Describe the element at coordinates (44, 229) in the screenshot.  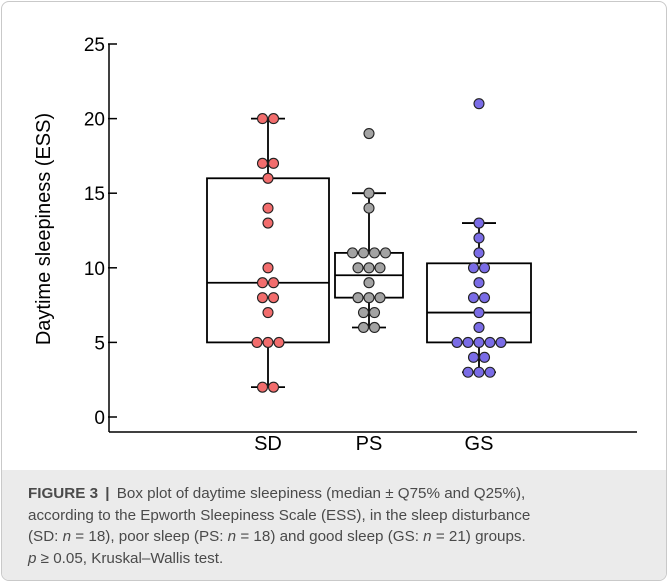
I see `y-axis-label: Daytime sleepiness (ESS)` at that location.